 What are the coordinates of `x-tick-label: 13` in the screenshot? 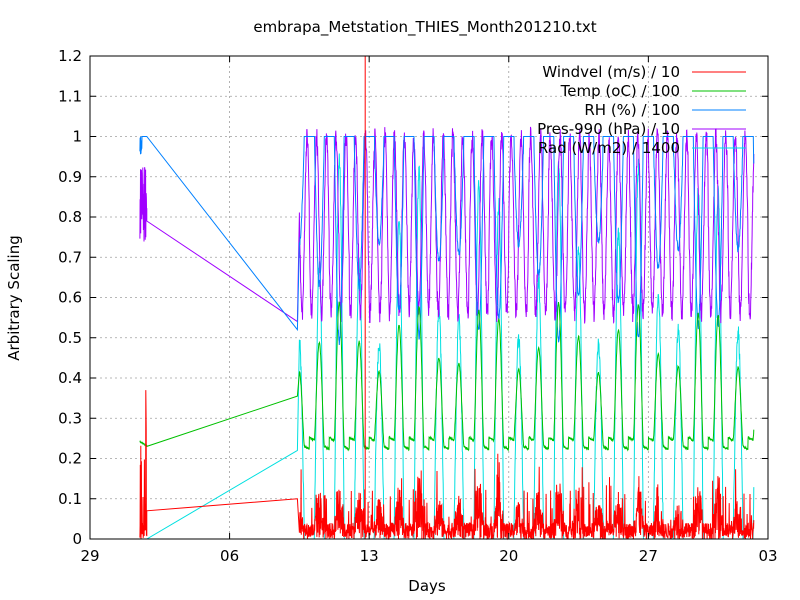 It's located at (369, 556).